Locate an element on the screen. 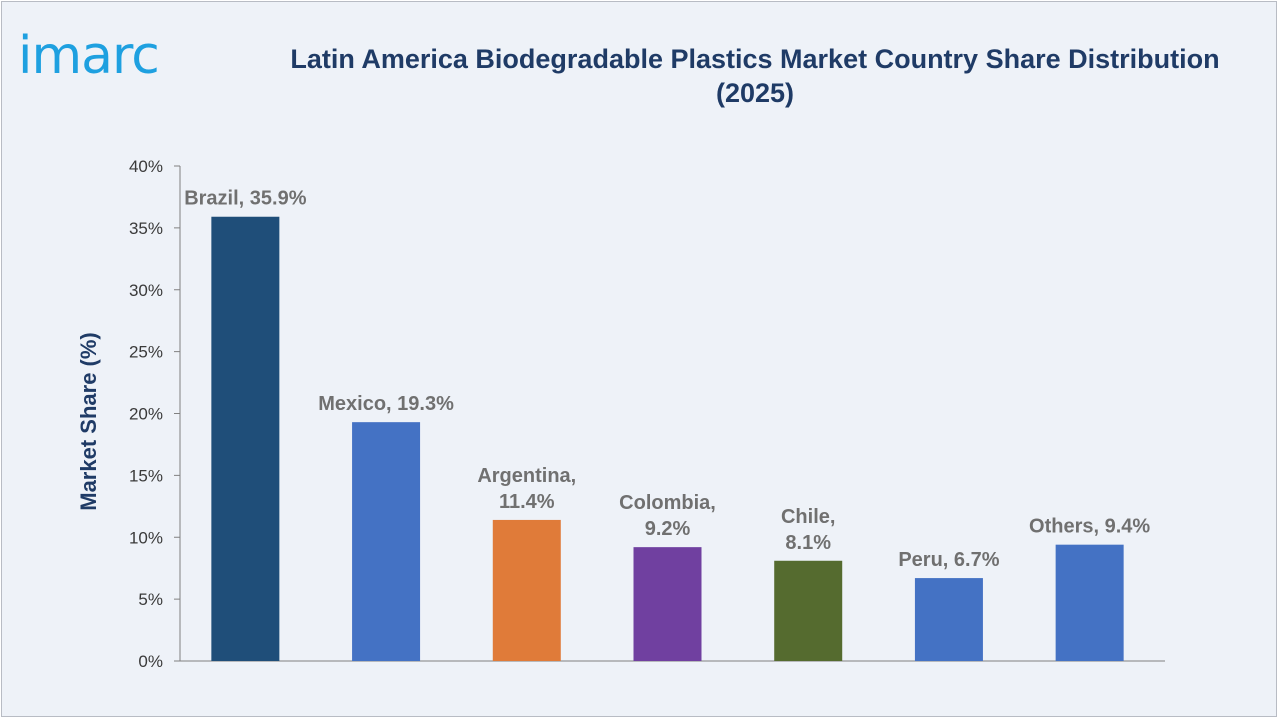 Image resolution: width=1280 pixels, height=720 pixels. data-label-brazil: Brazil, 35.9% is located at coordinates (245, 199).